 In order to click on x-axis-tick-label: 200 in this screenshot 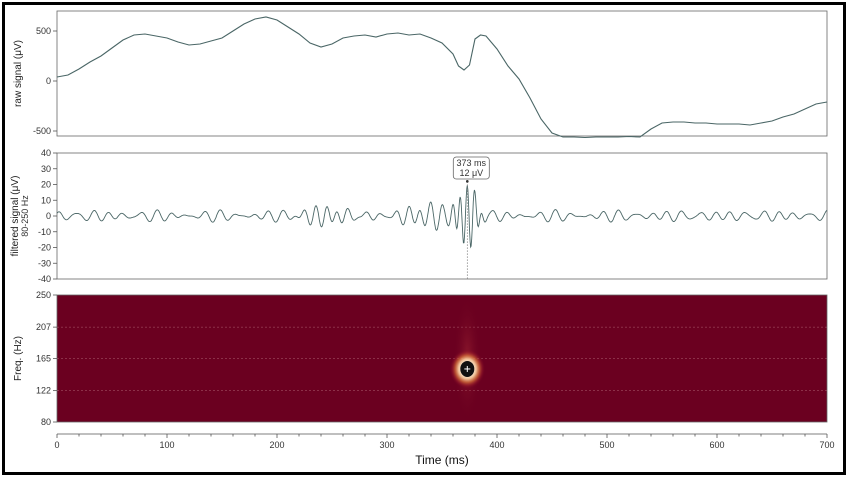, I will do `click(276, 445)`.